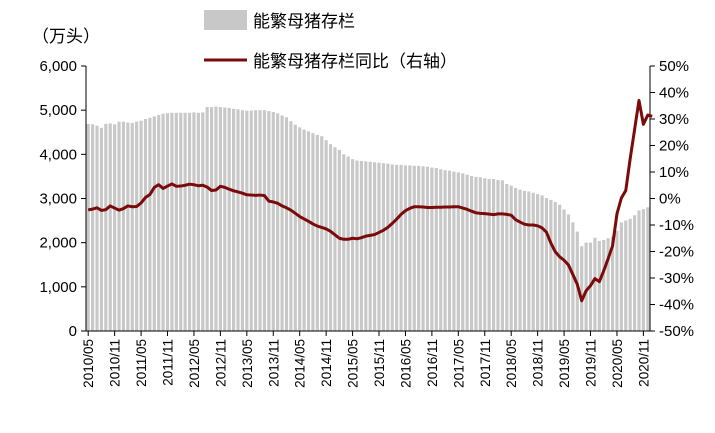 This screenshot has width=715, height=433. I want to click on x-tick-label: 2014/05, so click(300, 363).